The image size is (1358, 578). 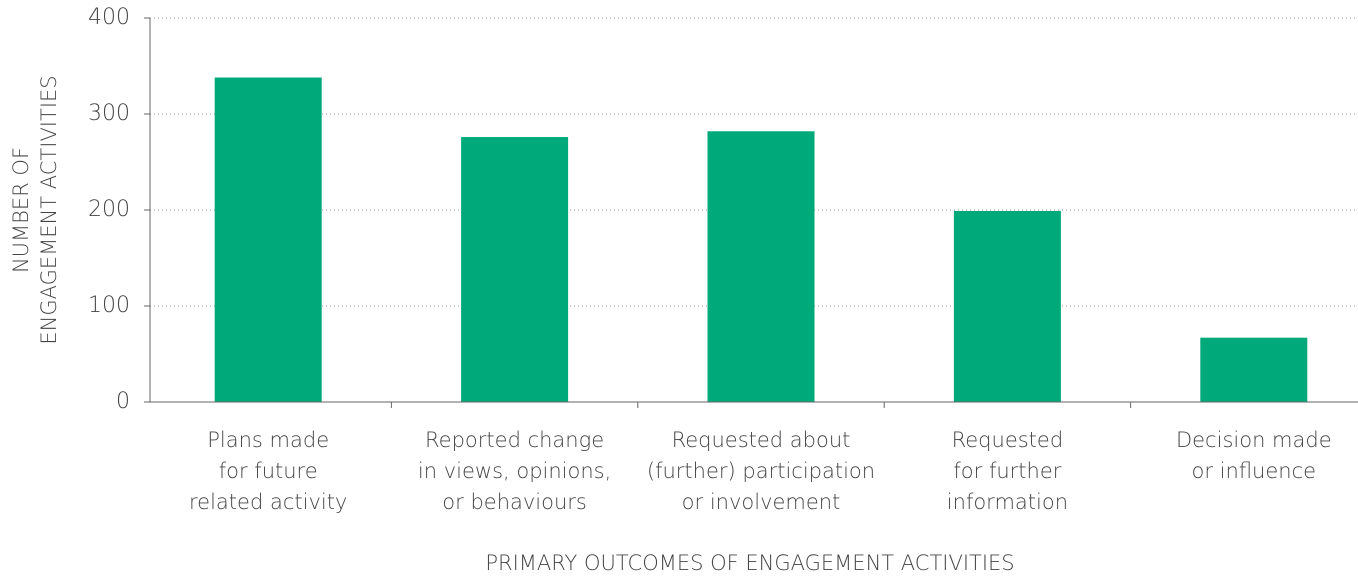 What do you see at coordinates (1008, 440) in the screenshot?
I see `x-tick-label: Requested` at bounding box center [1008, 440].